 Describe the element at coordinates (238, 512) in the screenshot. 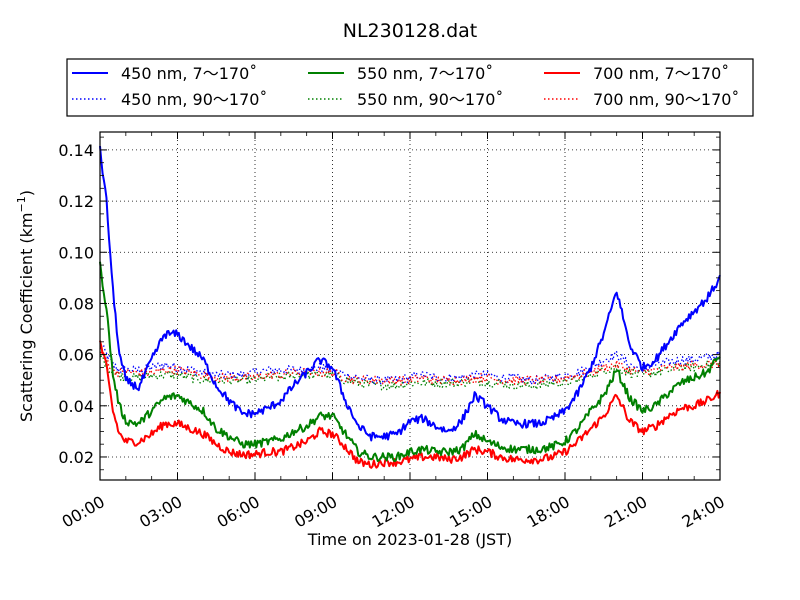

I see `x-tick-label: 06:00` at that location.